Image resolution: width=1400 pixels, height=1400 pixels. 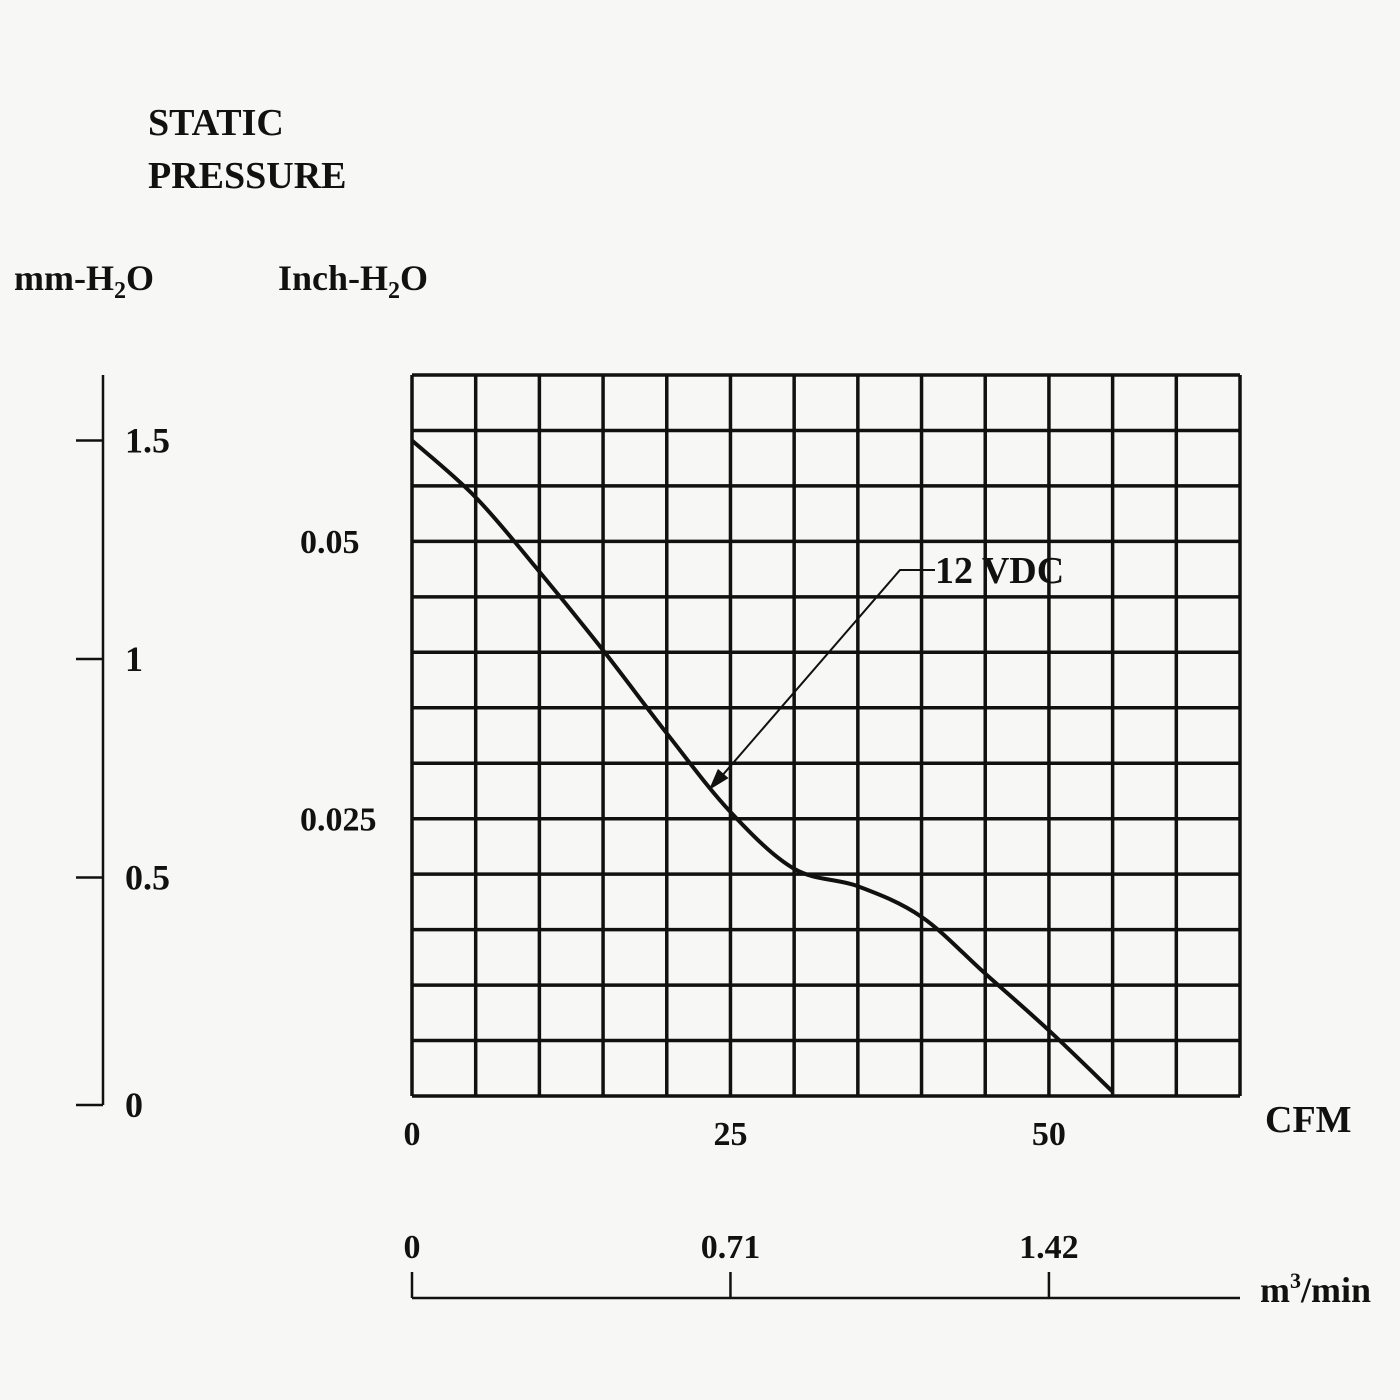 What do you see at coordinates (147, 878) in the screenshot?
I see `mm-axis-tick-label: 0.5` at bounding box center [147, 878].